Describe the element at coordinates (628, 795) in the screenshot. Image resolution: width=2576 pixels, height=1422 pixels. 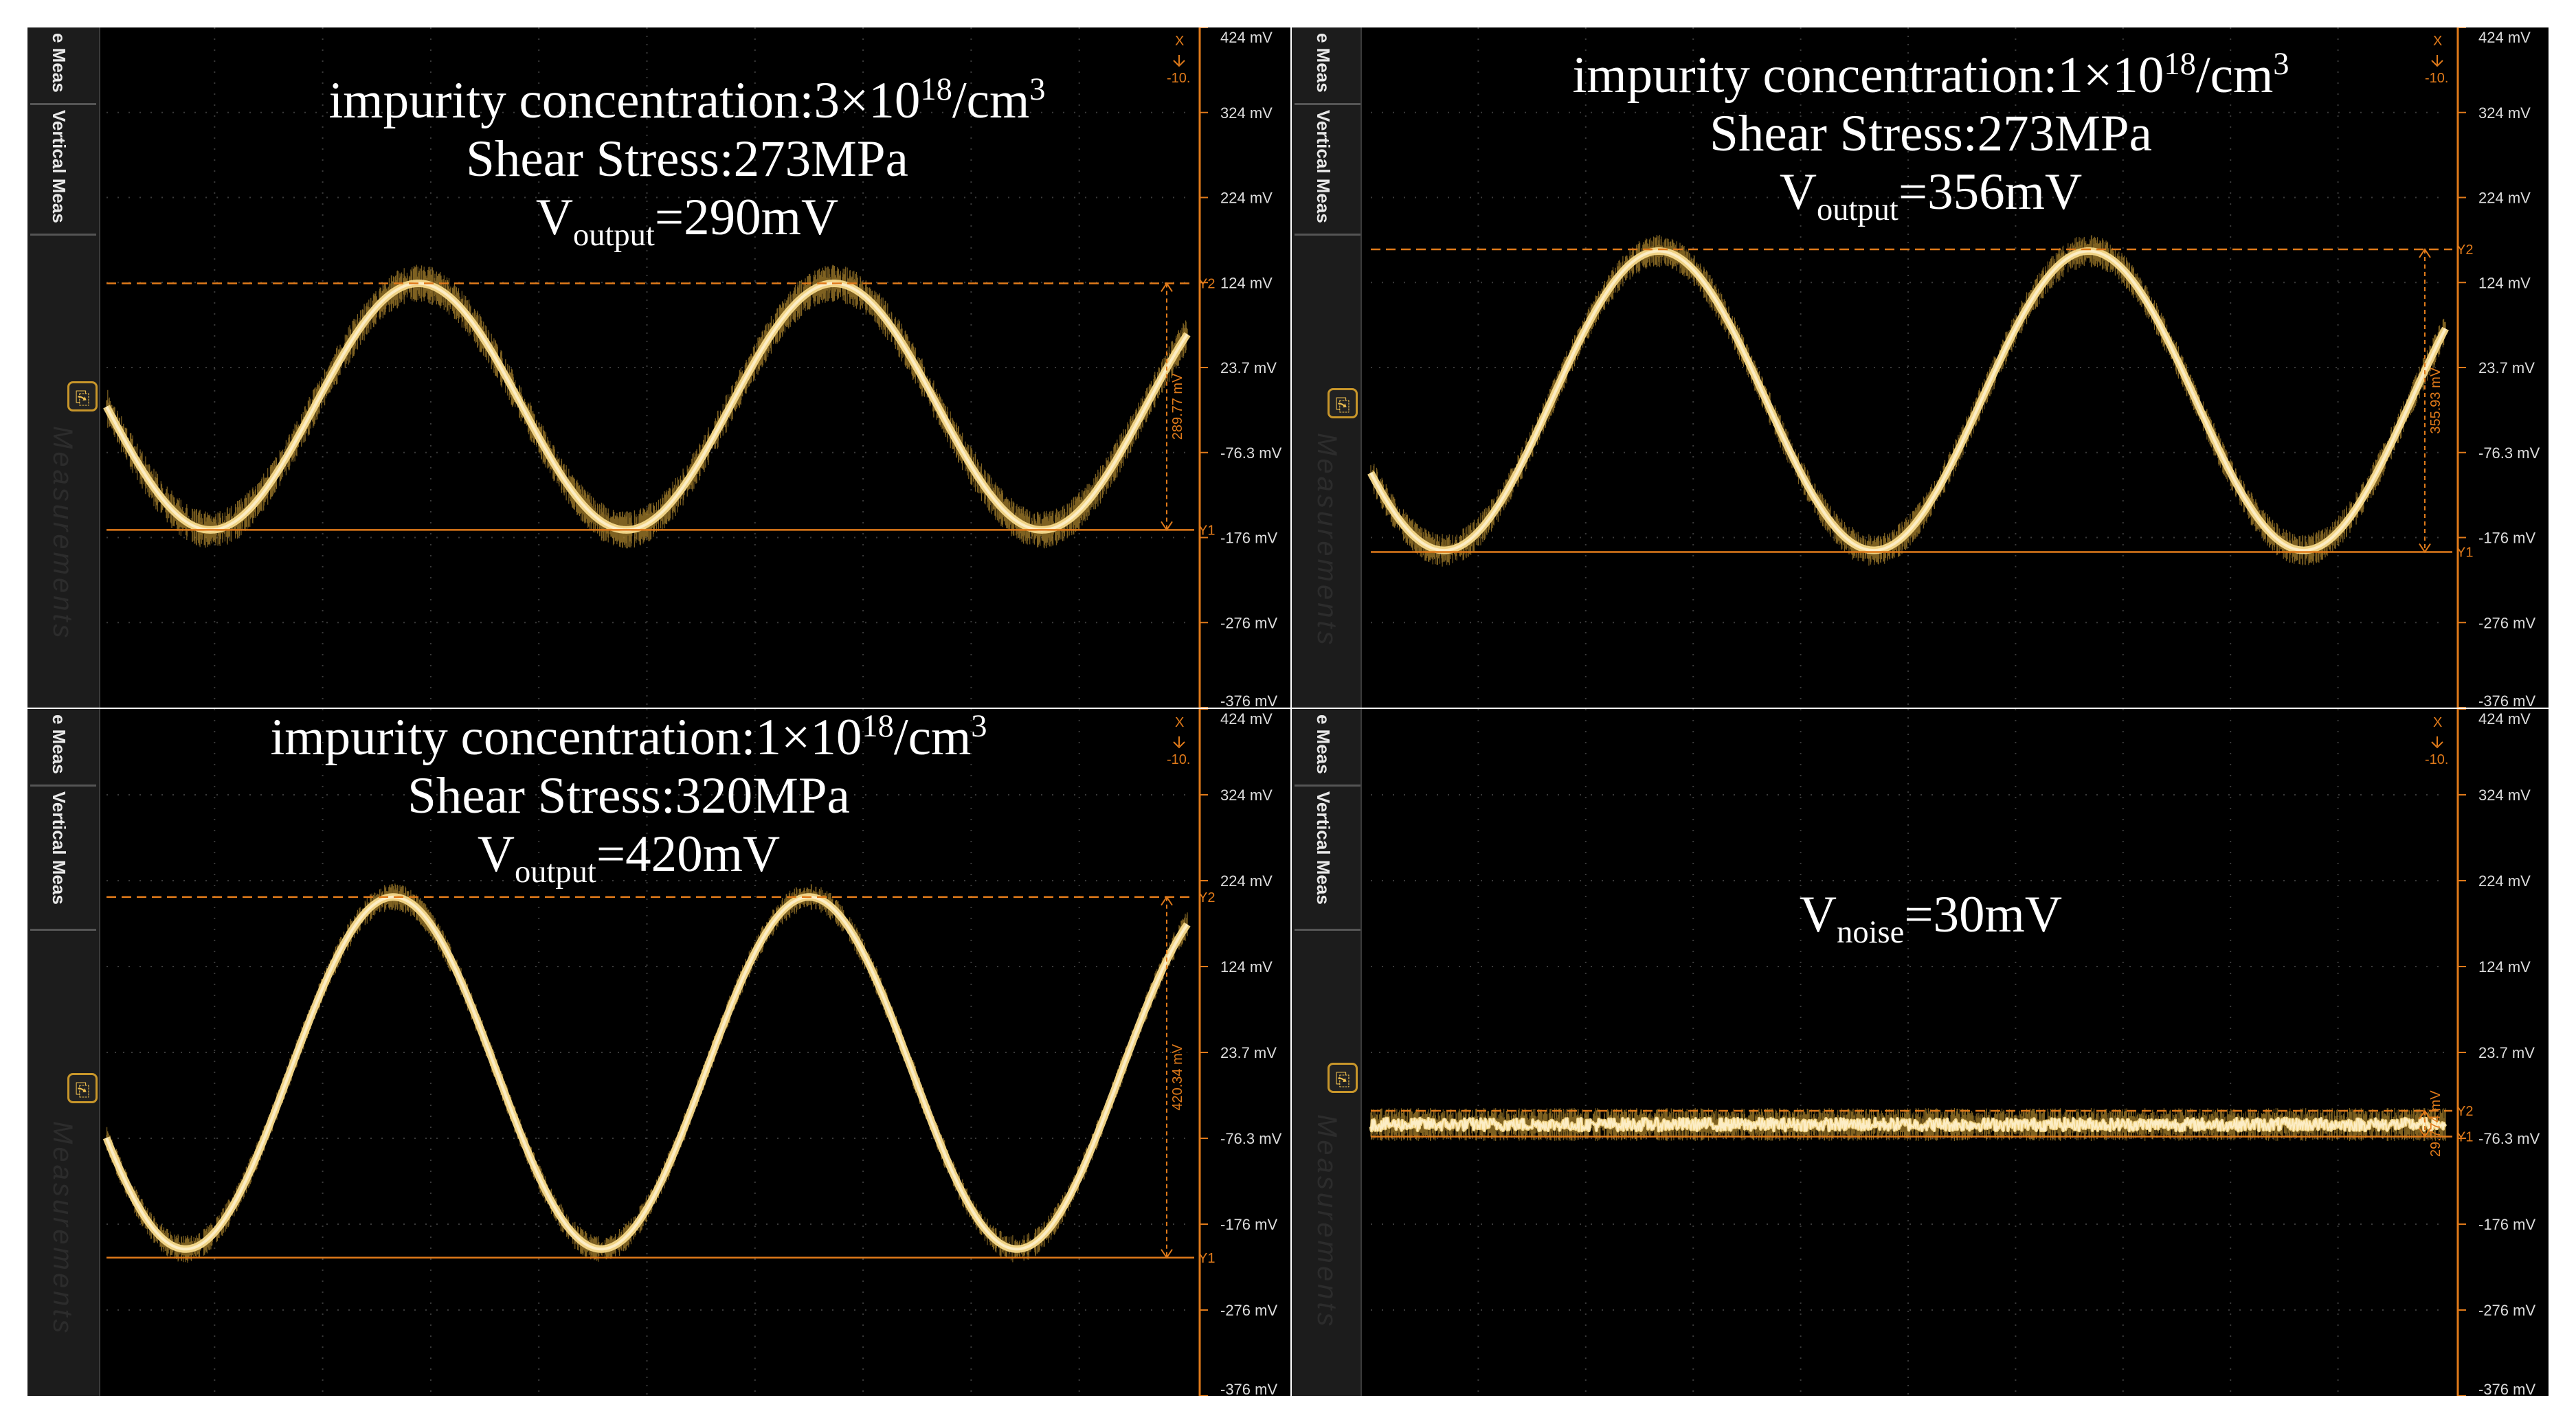
I see `shear-stress-label: Shear Stress:320MPa` at that location.